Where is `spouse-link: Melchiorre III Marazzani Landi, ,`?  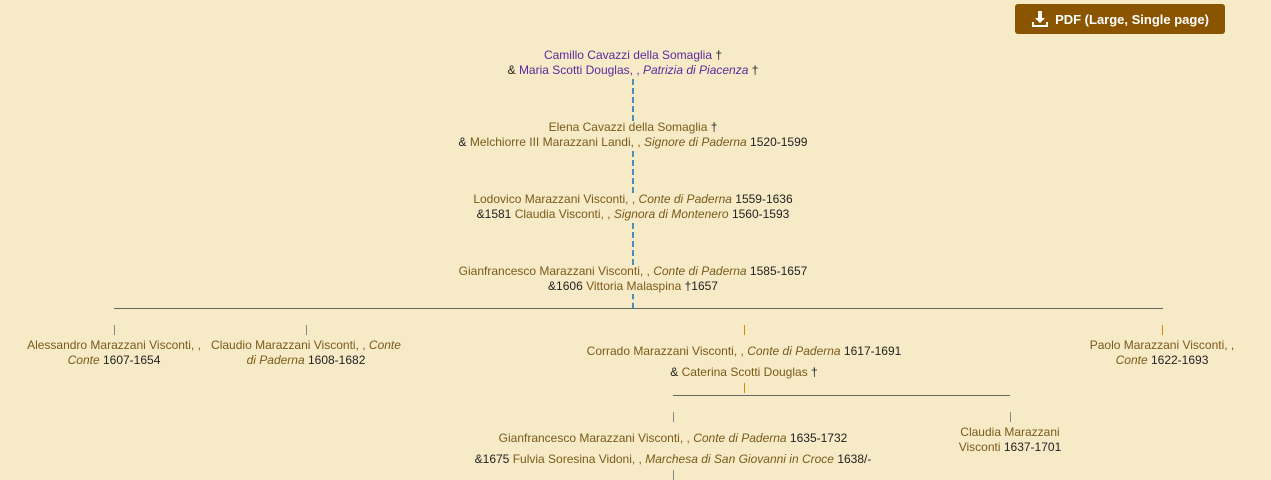
spouse-link: Melchiorre III Marazzani Landi, , is located at coordinates (556, 142).